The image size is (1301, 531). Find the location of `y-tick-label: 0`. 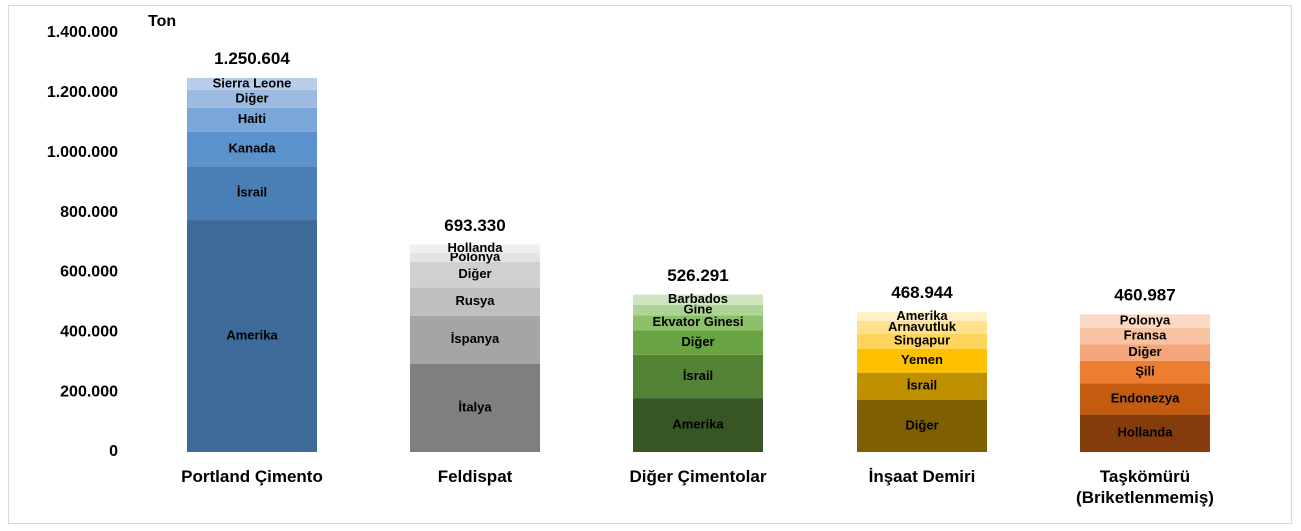

y-tick-label: 0 is located at coordinates (113, 451).